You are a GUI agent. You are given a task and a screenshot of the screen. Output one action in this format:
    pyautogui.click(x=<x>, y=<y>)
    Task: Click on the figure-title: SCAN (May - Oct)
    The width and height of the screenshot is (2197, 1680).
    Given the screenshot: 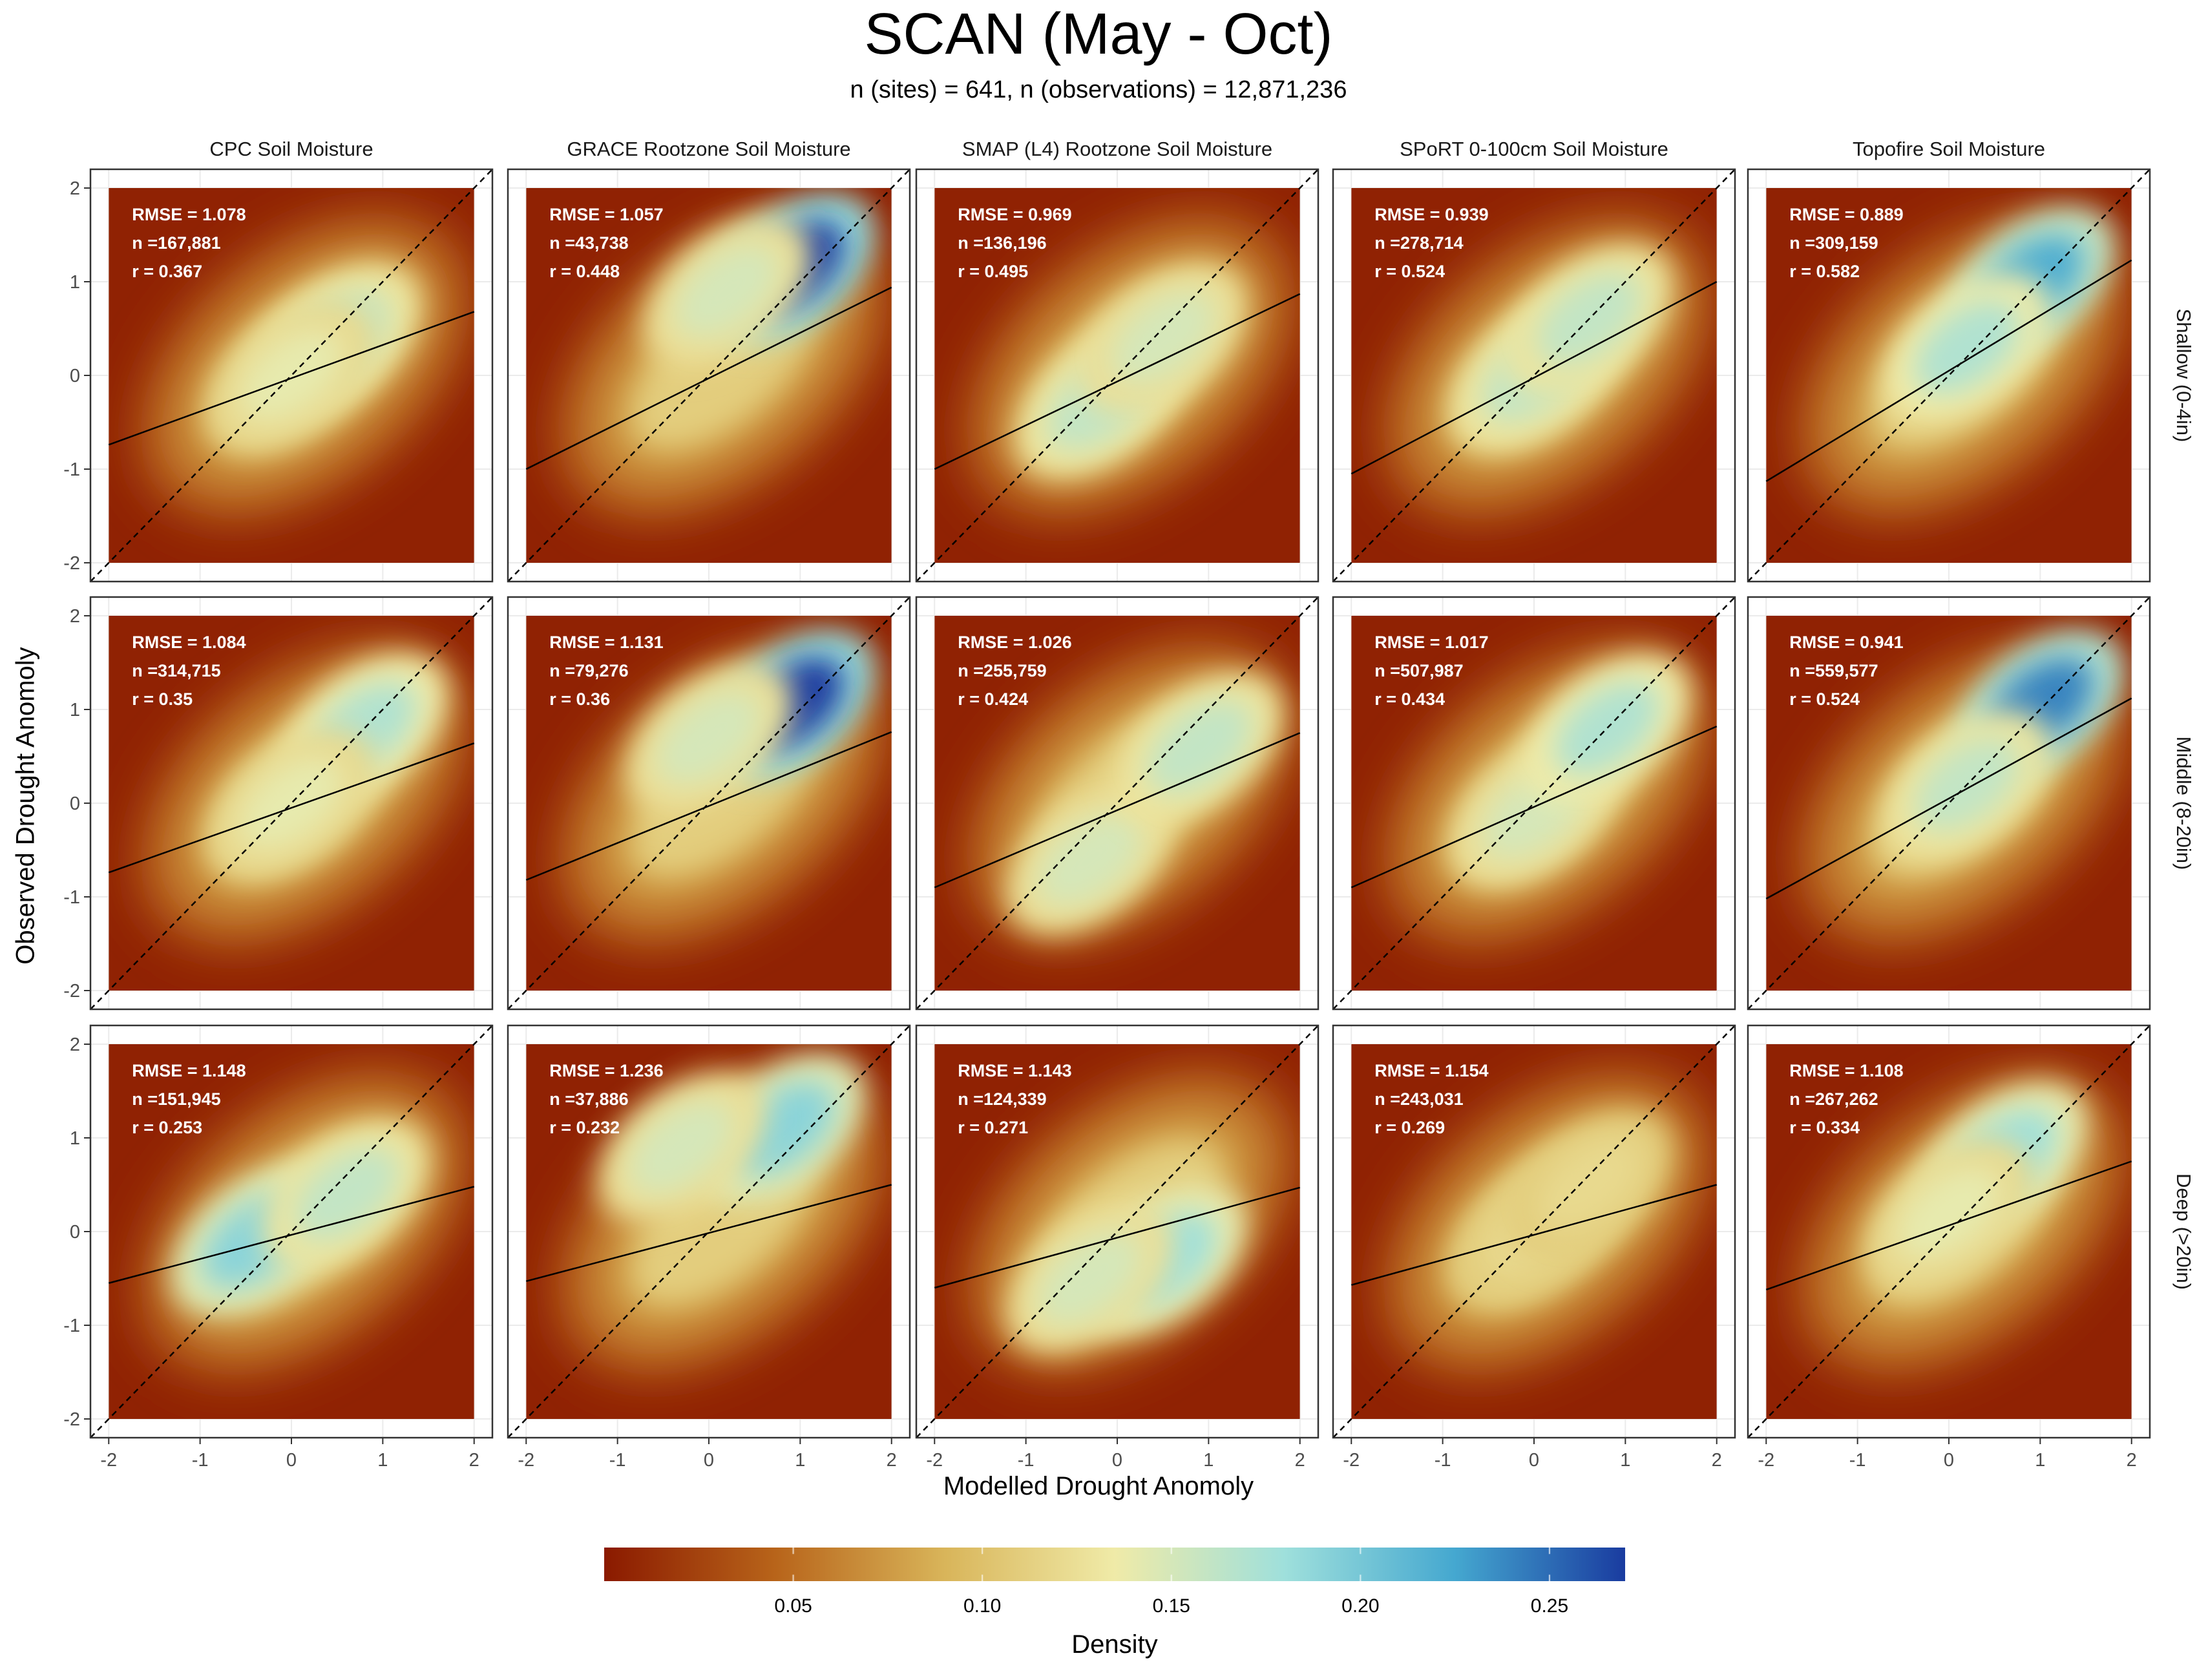 What is the action you would take?
    pyautogui.click(x=1098, y=35)
    